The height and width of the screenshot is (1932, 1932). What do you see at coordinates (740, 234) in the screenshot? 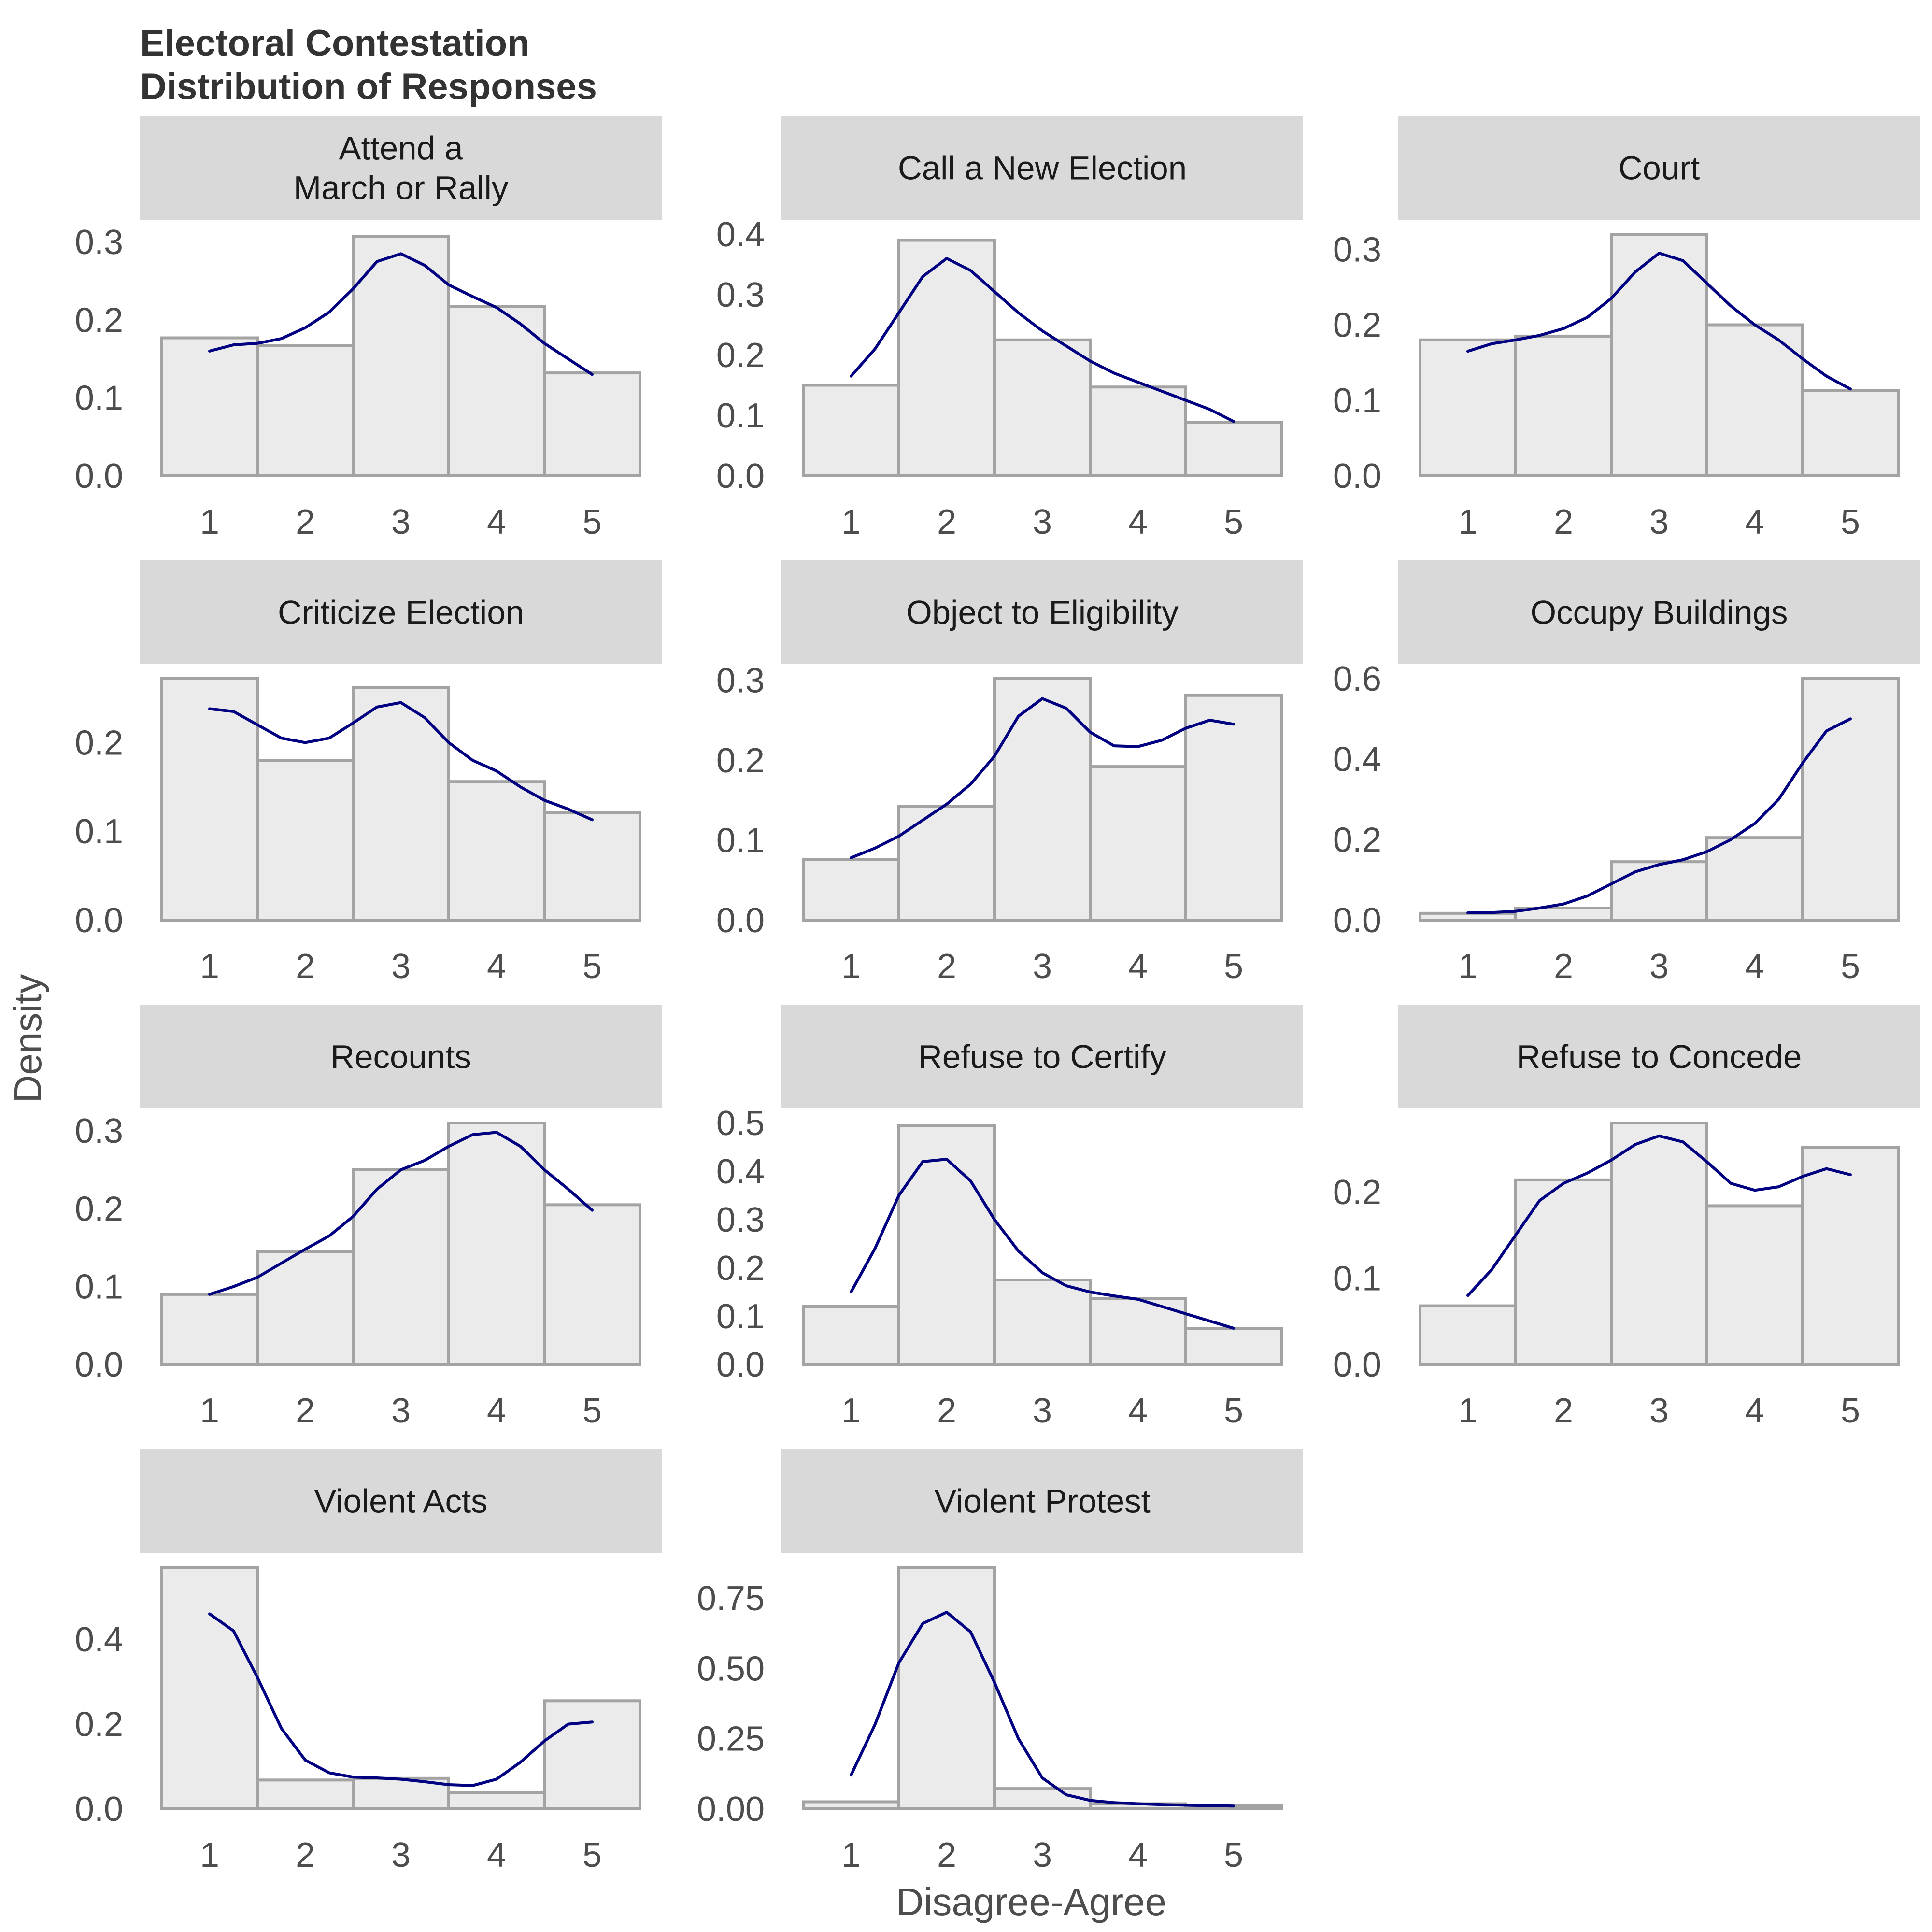
I see `y-tick-label: 0.4` at bounding box center [740, 234].